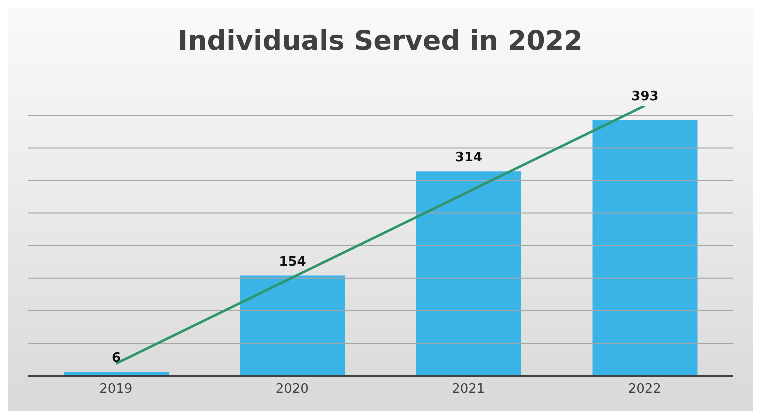  What do you see at coordinates (116, 390) in the screenshot?
I see `x-tick-label: 2019` at bounding box center [116, 390].